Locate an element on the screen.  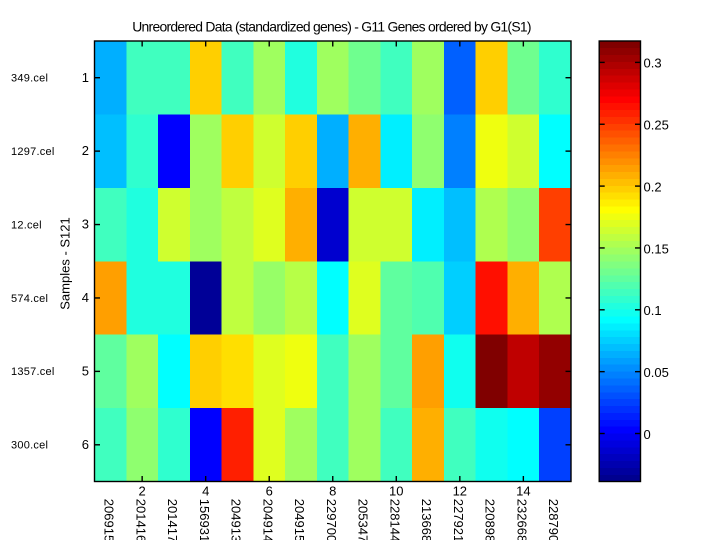
svg-text: 1 is located at coordinates (85, 77).